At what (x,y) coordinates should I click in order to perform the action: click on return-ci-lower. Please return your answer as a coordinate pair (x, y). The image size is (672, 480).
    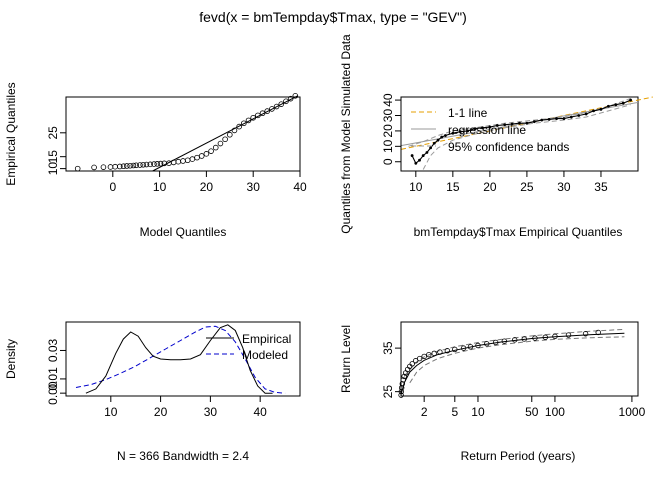
    Looking at the image, I should click on (517, 360).